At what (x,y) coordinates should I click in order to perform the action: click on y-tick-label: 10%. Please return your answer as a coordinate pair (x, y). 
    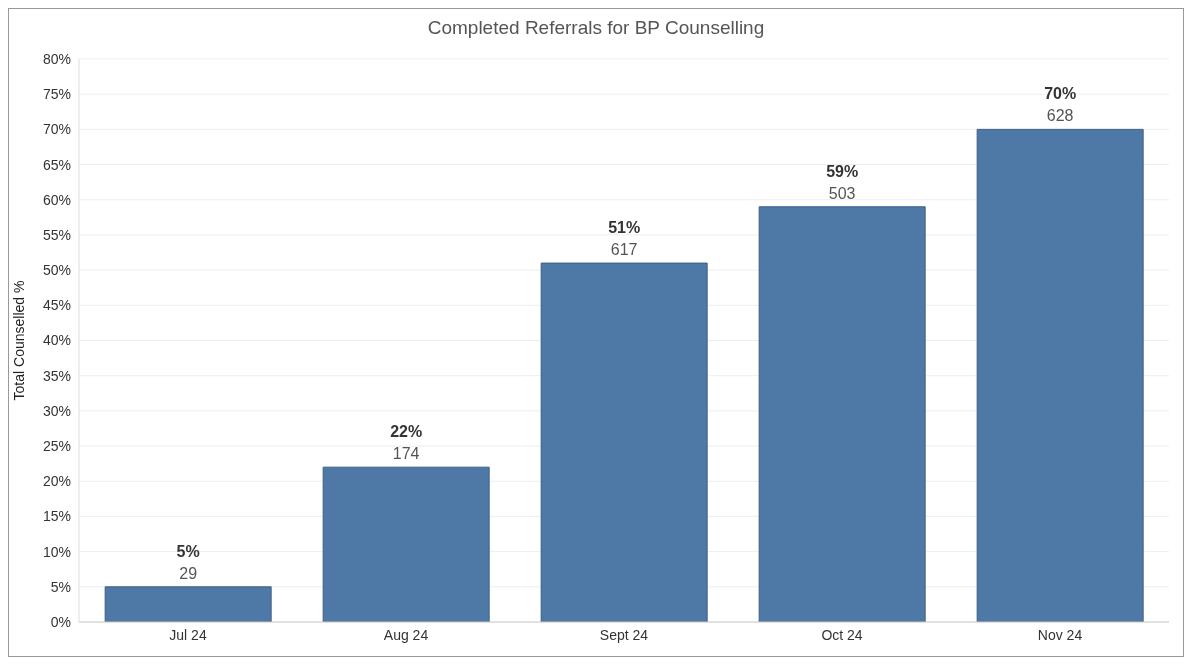
    Looking at the image, I should click on (56, 551).